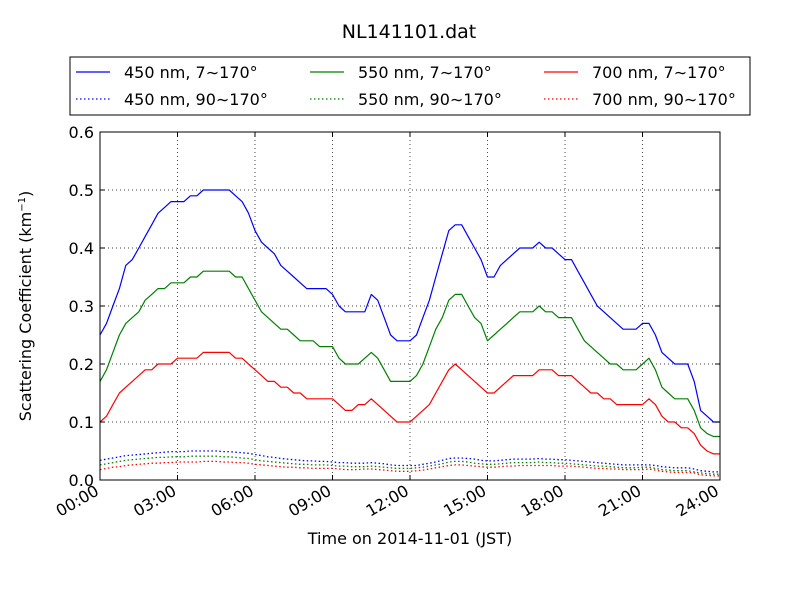  I want to click on legend-label: 700 nm, 90∼170°, so click(664, 99).